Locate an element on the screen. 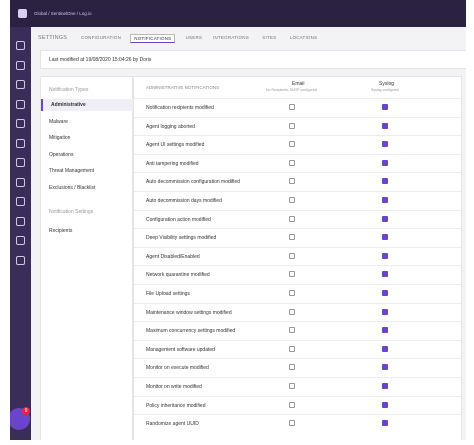 This screenshot has width=474, height=445. nav-item: Mitigation is located at coordinates (60, 138).